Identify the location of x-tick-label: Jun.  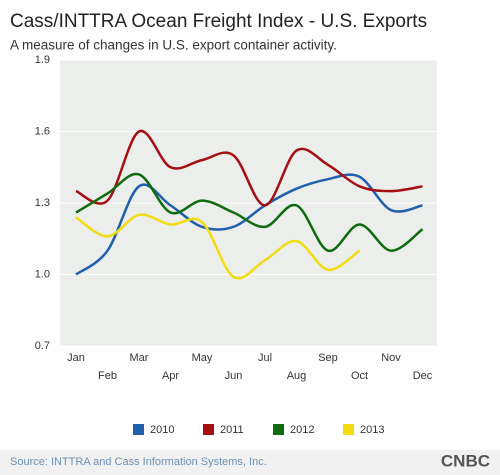
(234, 376).